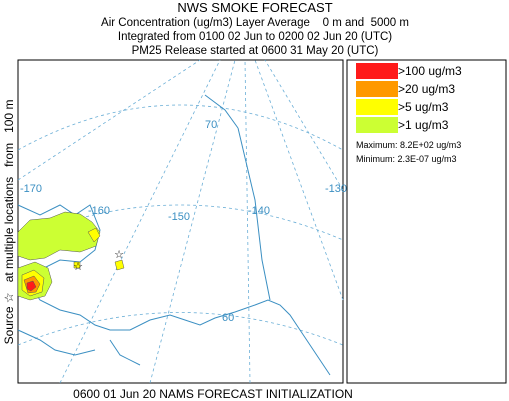 This screenshot has width=509, height=401. Describe the element at coordinates (336, 189) in the screenshot. I see `grid-label: -130` at that location.